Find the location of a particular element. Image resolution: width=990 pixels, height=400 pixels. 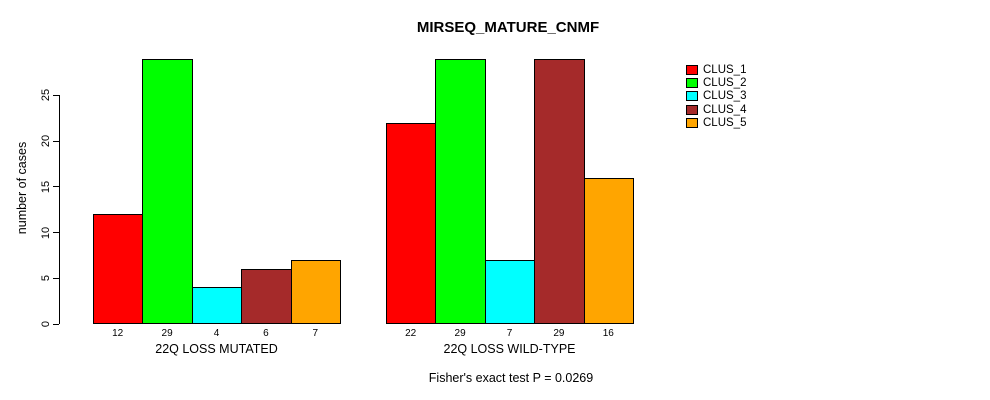

bar-value-label: 4 is located at coordinates (216, 333).